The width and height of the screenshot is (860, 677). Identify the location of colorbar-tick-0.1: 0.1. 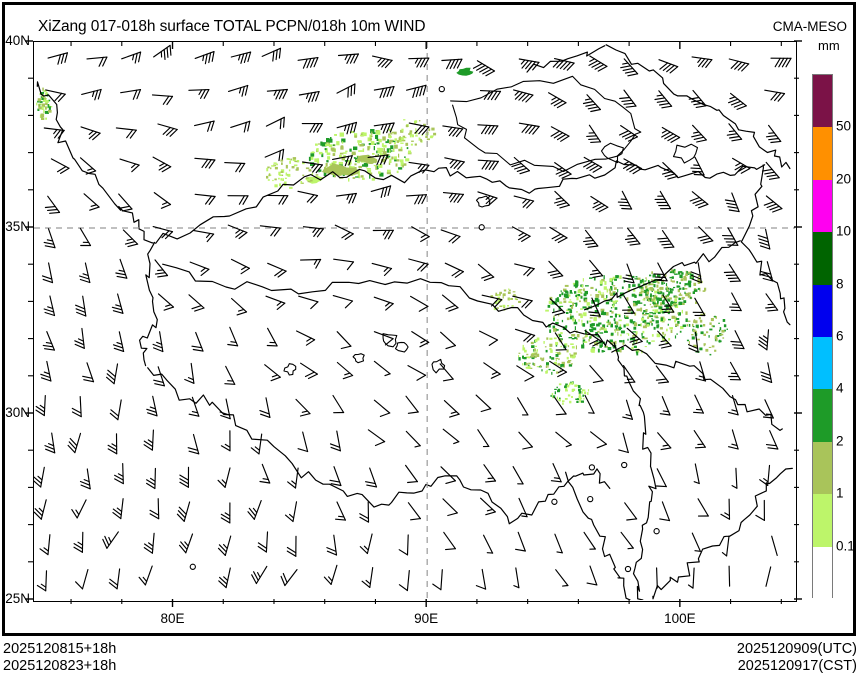
(845, 546).